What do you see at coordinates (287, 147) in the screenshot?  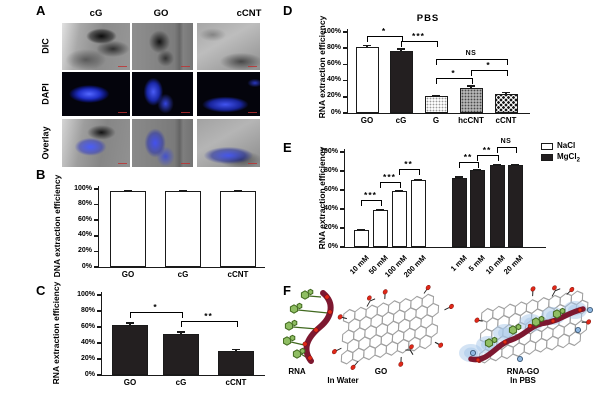 I see `panel-e-letter: E` at bounding box center [287, 147].